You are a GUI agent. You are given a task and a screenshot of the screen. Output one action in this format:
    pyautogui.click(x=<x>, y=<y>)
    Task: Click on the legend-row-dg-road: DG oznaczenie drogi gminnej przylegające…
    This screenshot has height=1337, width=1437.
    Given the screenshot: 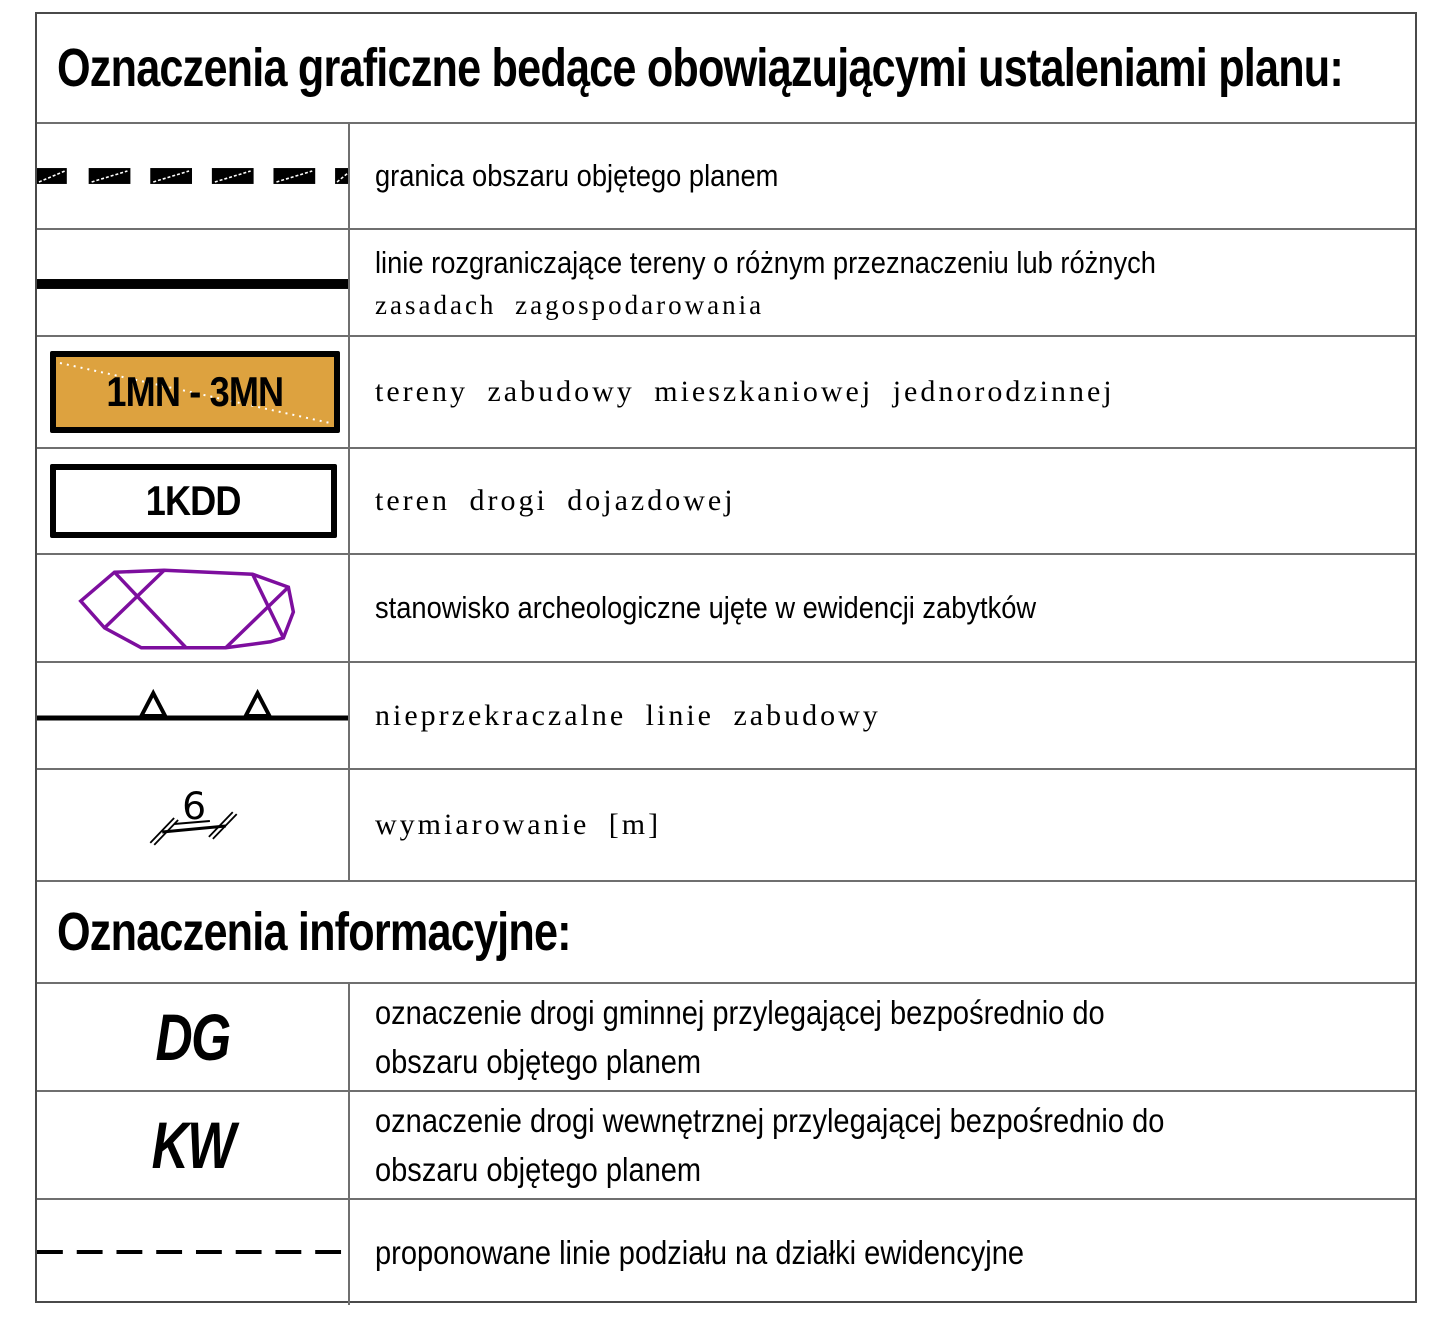 What is the action you would take?
    pyautogui.click(x=726, y=1038)
    